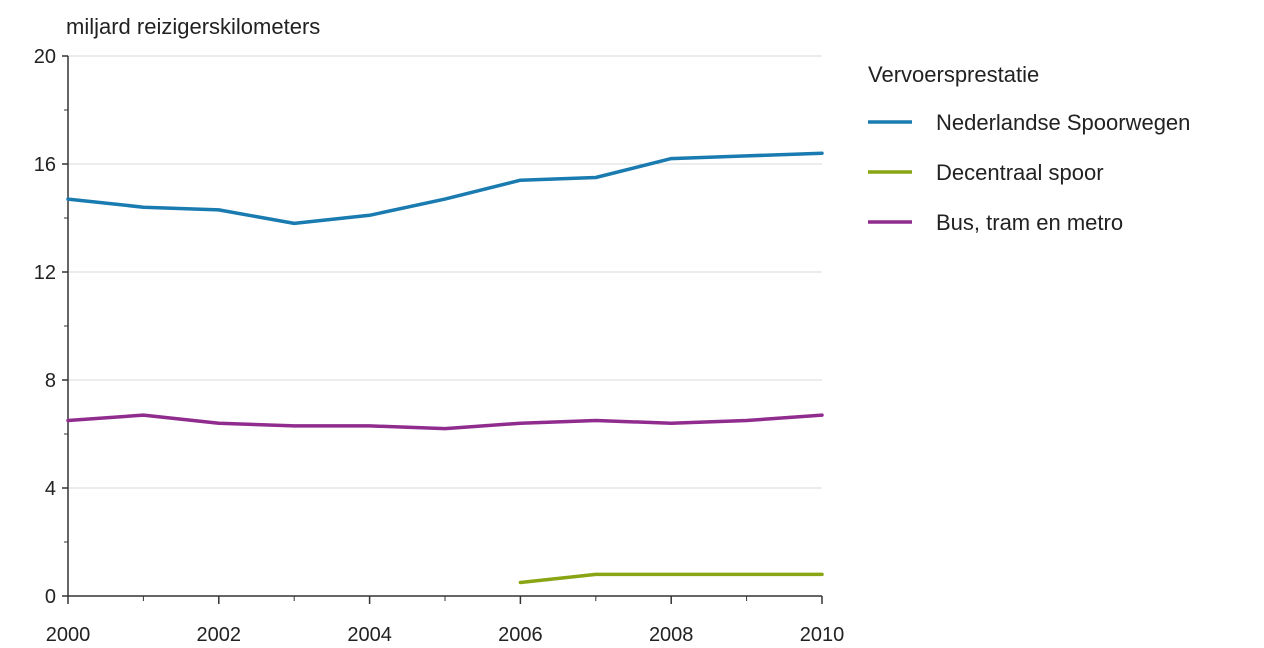 This screenshot has height=648, width=1264. I want to click on series-line-nederlandse-spoorwegen, so click(445, 188).